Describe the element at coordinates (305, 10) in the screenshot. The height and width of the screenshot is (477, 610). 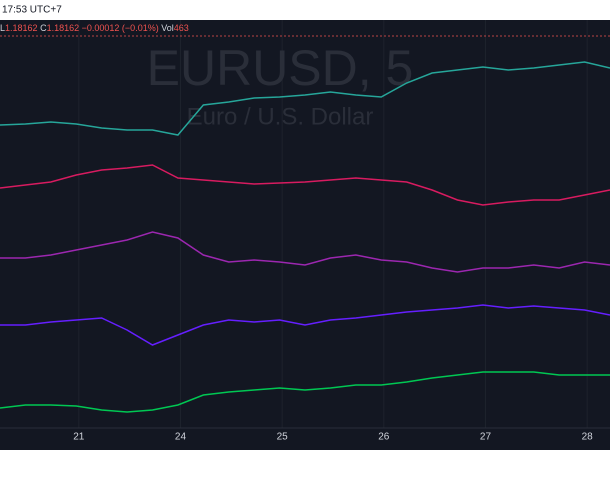
I see `top-bar` at that location.